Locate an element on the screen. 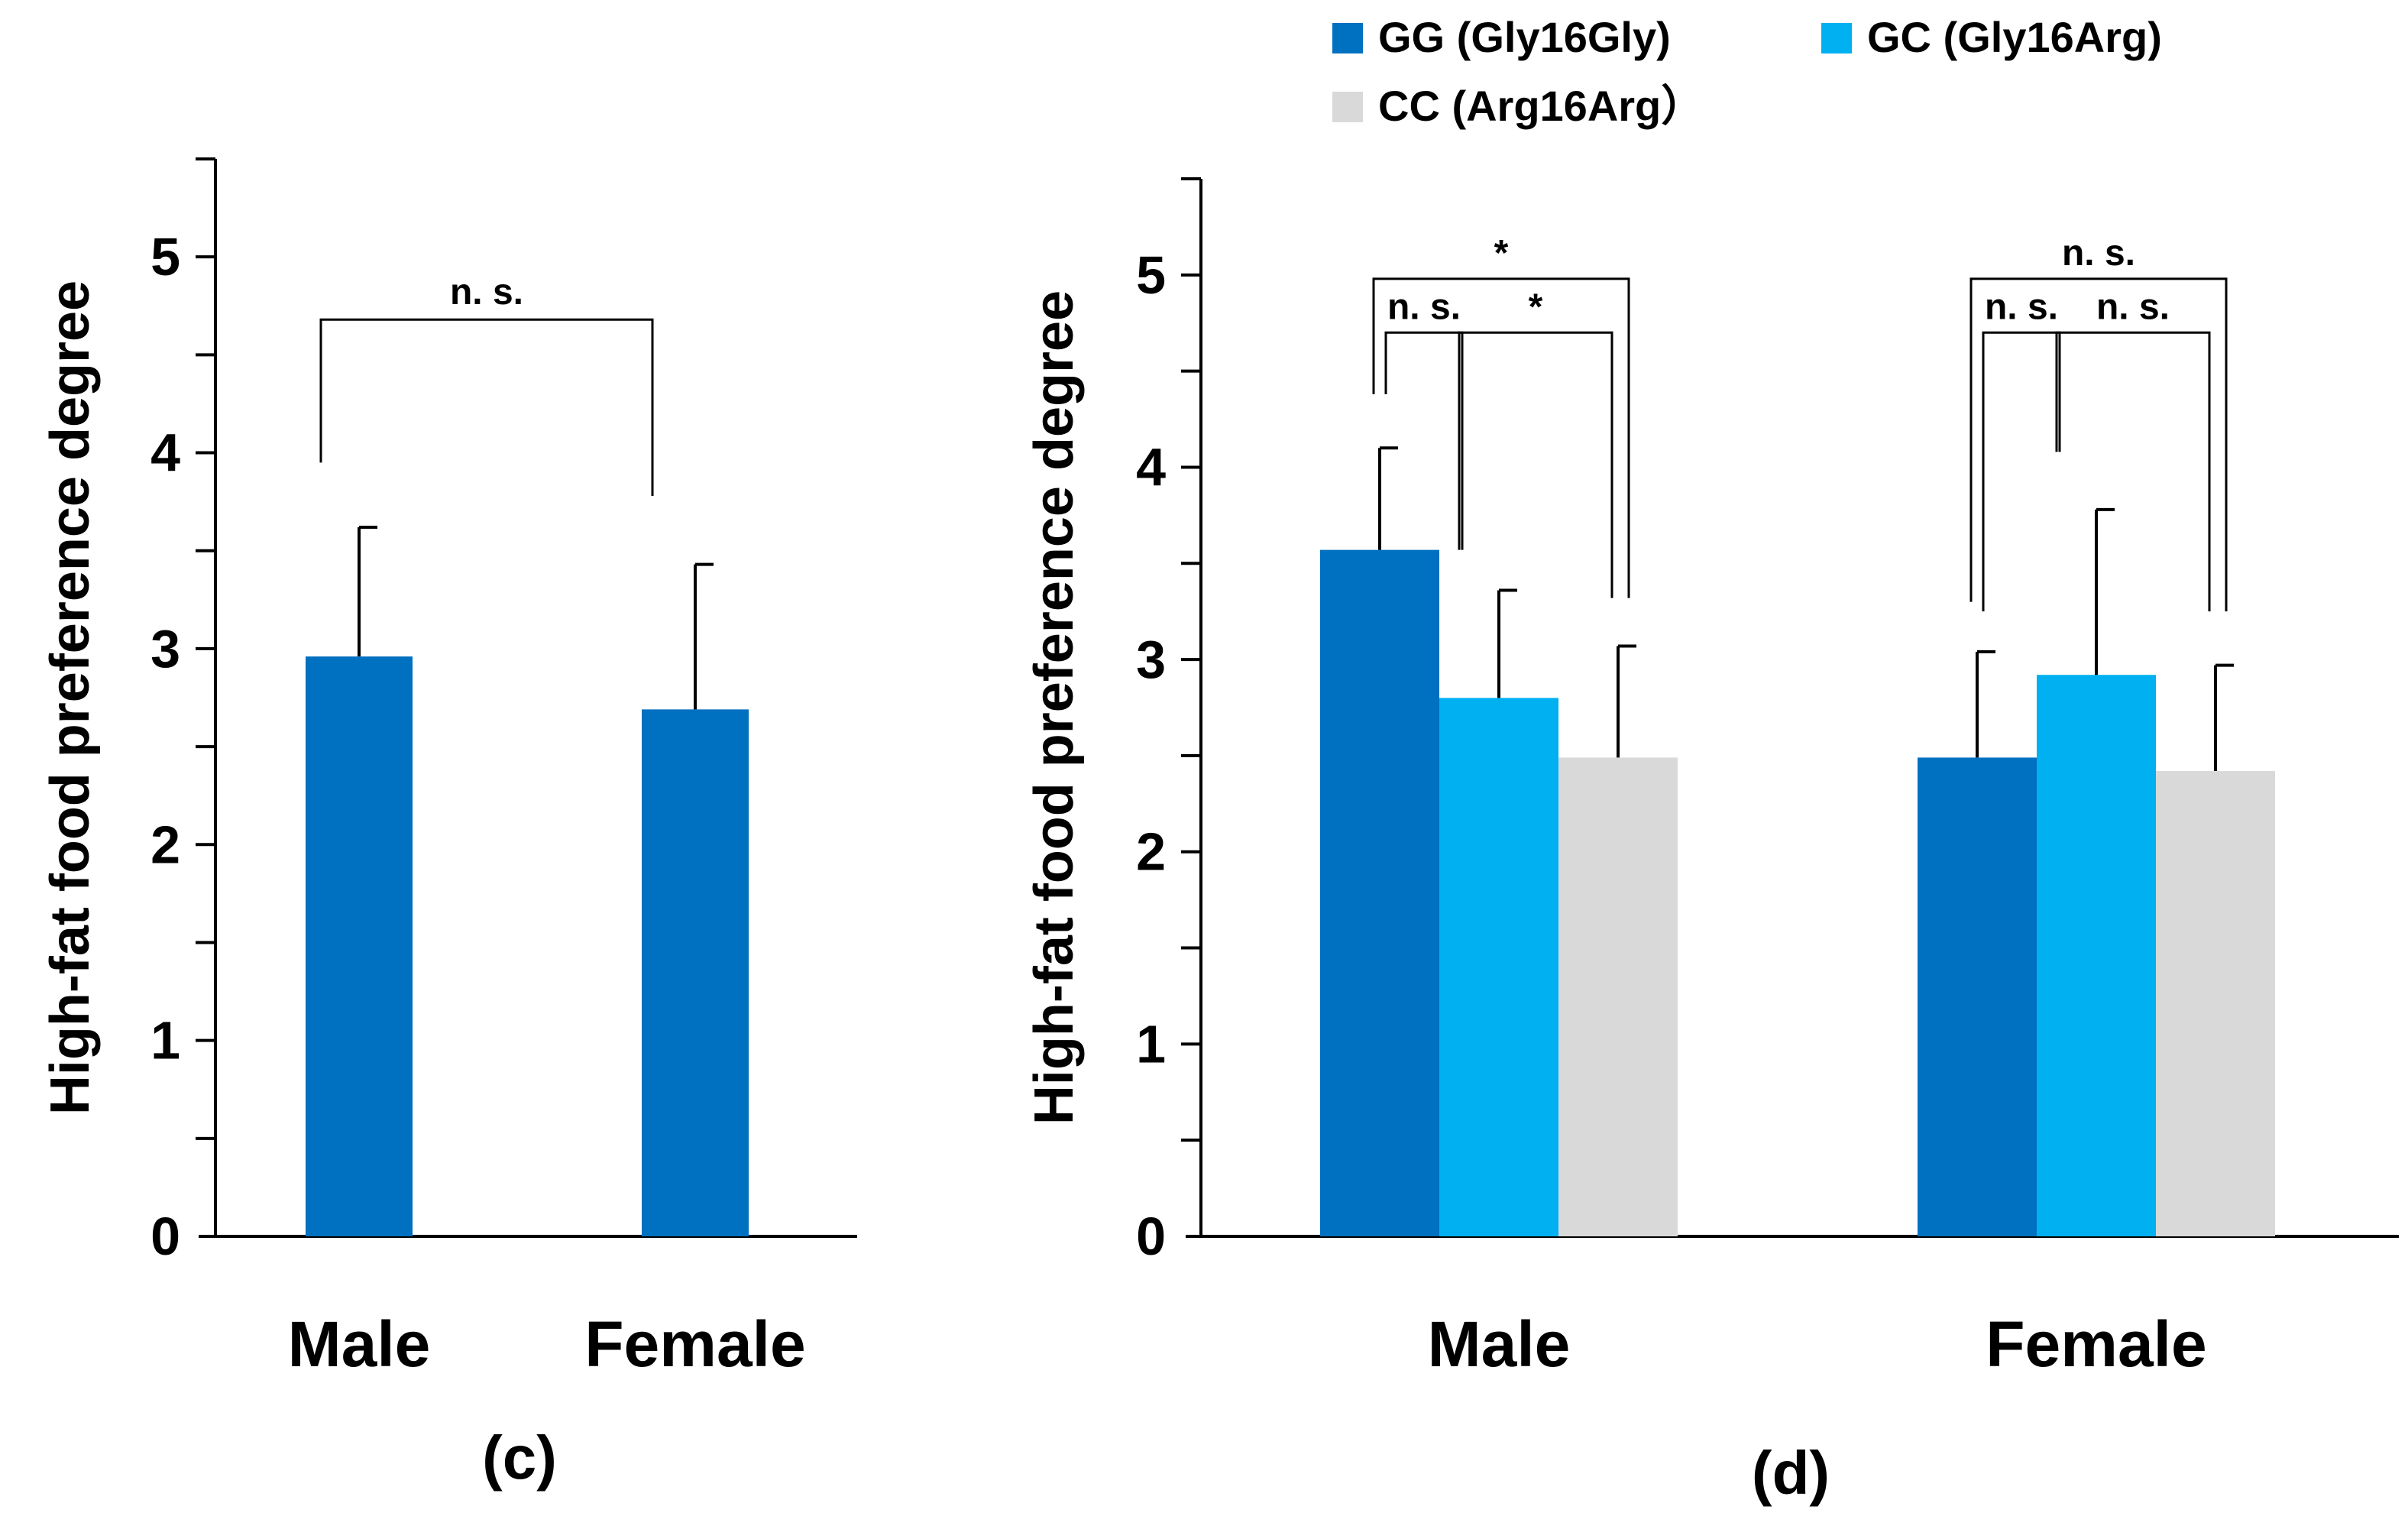 This screenshot has width=2408, height=1516. panel-label: (c) is located at coordinates (519, 1458).